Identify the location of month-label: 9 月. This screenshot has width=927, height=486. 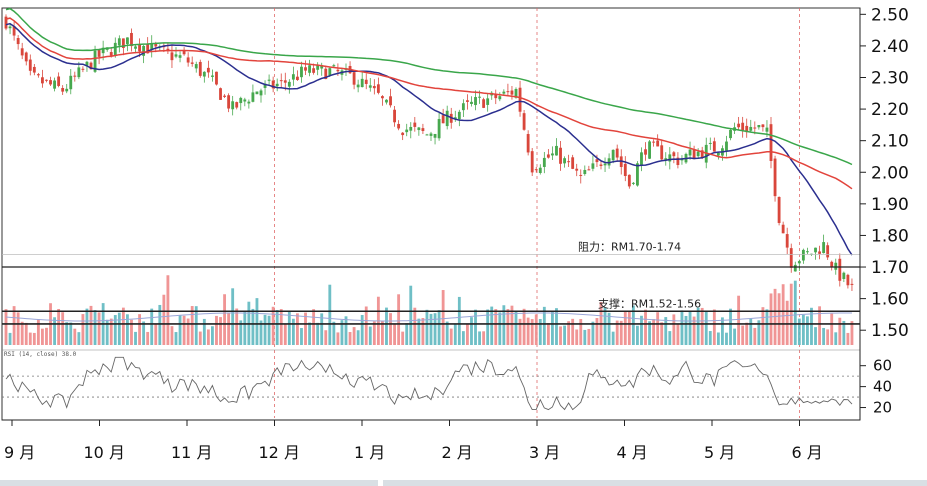
(19, 452).